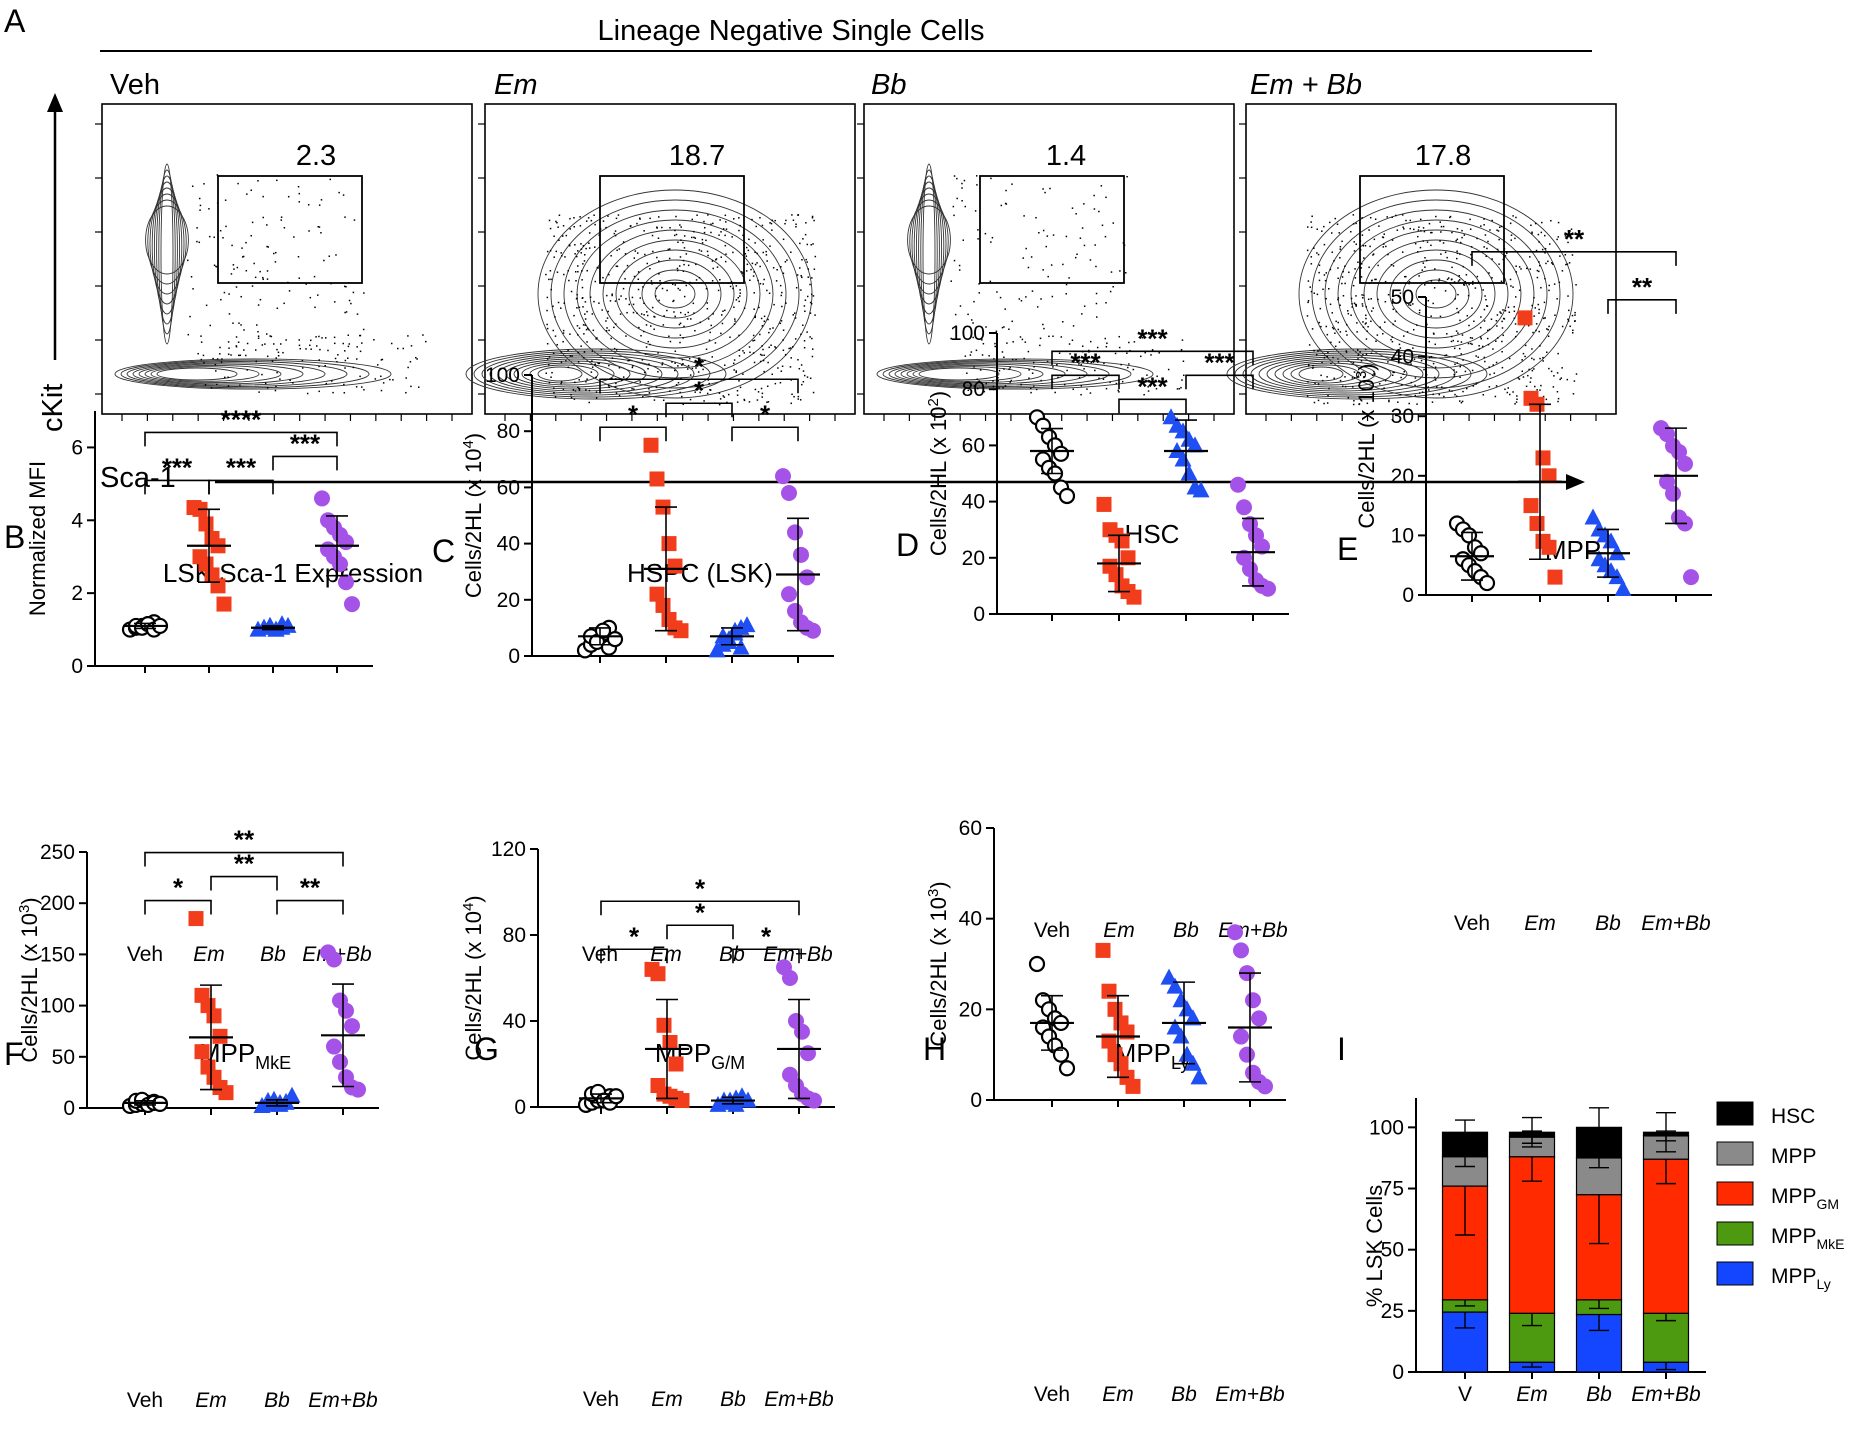  I want to click on y-axis-label-end: ), so click(473, 898).